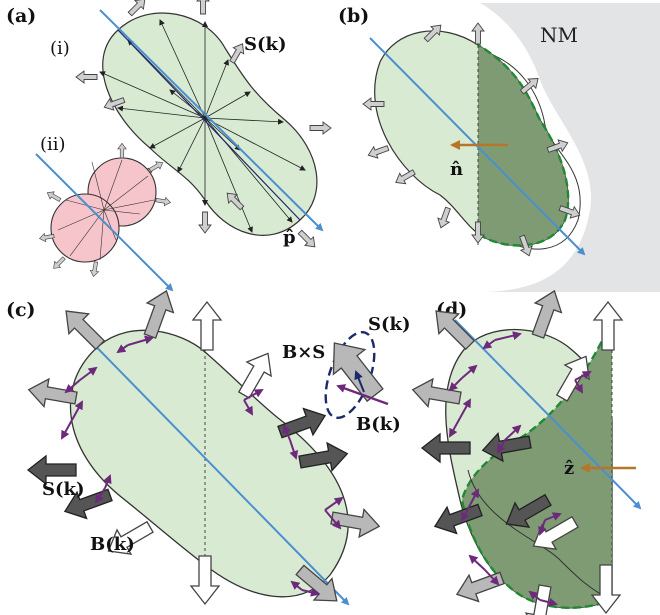 The image size is (660, 615). What do you see at coordinates (289, 237) in the screenshot?
I see `p-hat-label: p̂` at bounding box center [289, 237].